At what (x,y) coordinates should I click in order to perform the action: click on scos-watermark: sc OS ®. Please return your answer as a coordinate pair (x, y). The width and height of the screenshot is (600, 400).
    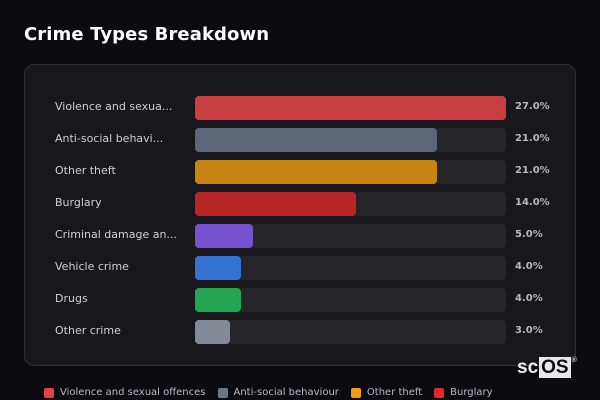
    Looking at the image, I should click on (547, 367).